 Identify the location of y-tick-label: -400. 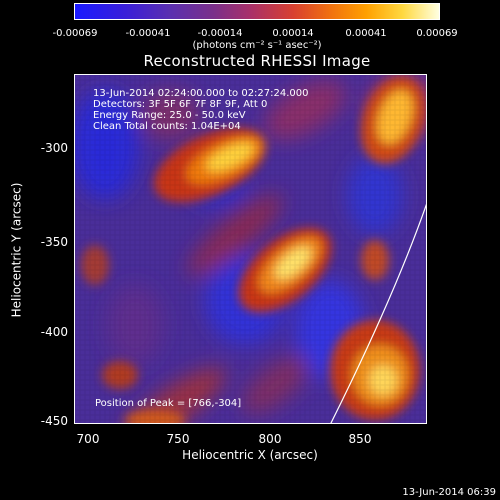
(54, 332).